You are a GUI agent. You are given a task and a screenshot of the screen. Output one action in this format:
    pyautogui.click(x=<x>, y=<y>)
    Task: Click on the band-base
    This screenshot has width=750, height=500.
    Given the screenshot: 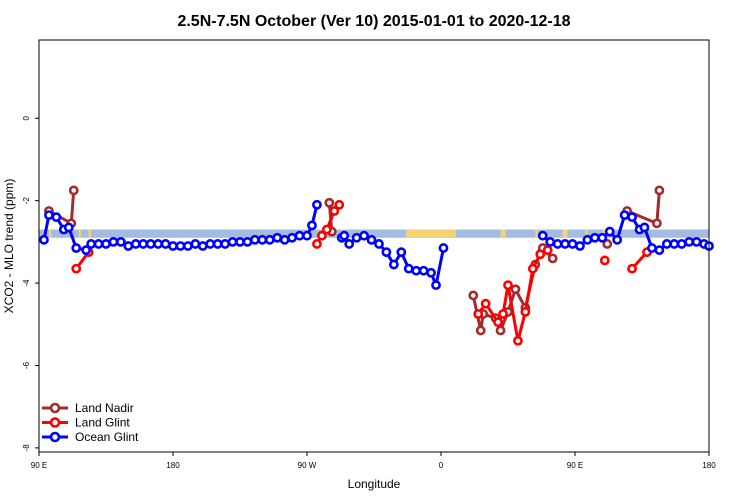 What is the action you would take?
    pyautogui.click(x=374, y=233)
    